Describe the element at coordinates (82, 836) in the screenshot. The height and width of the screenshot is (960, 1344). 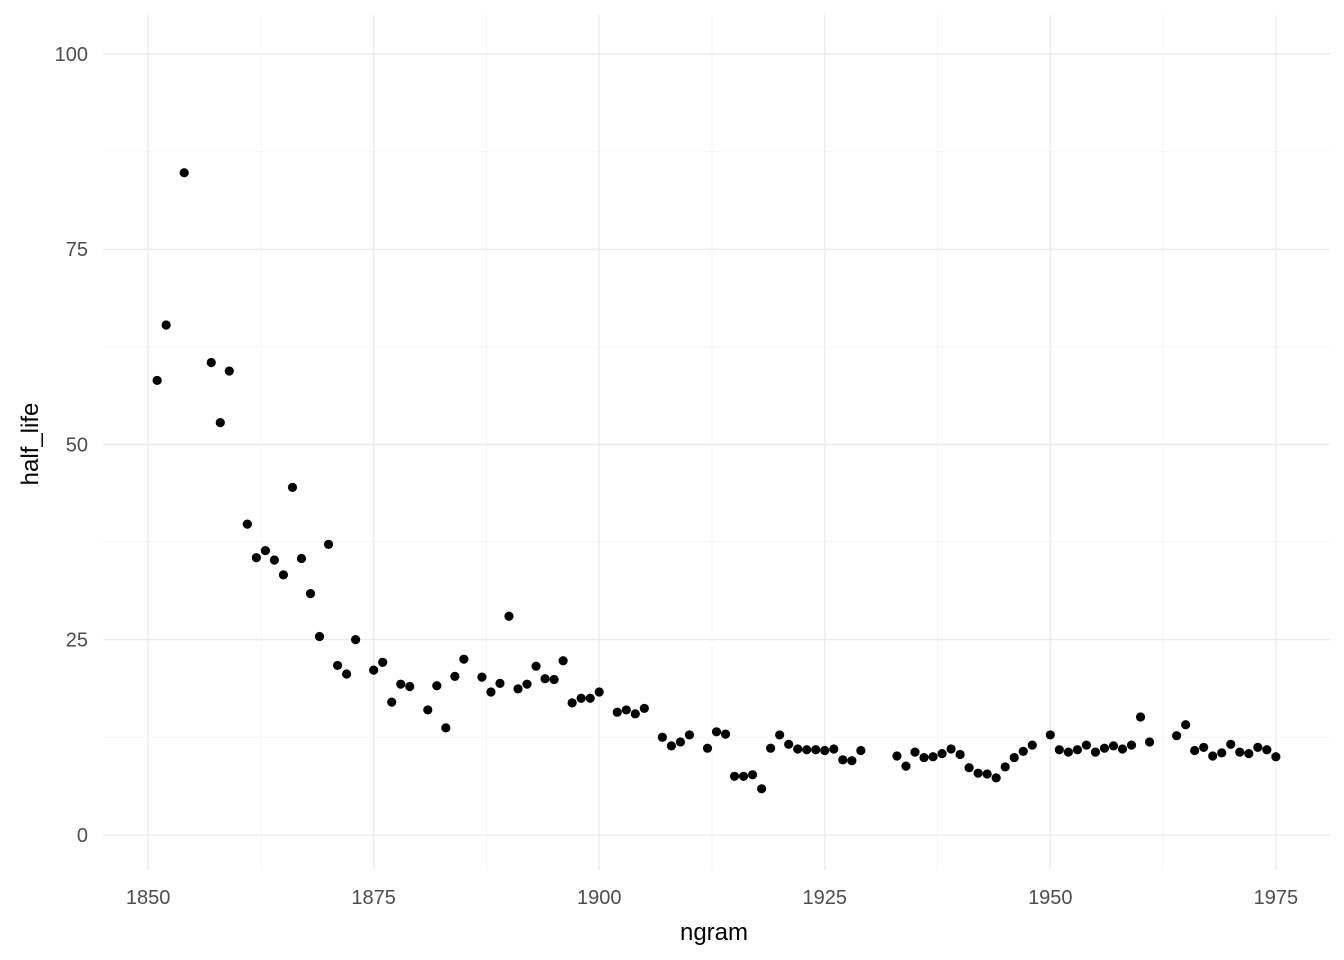
I see `y-tick-label: 0` at that location.